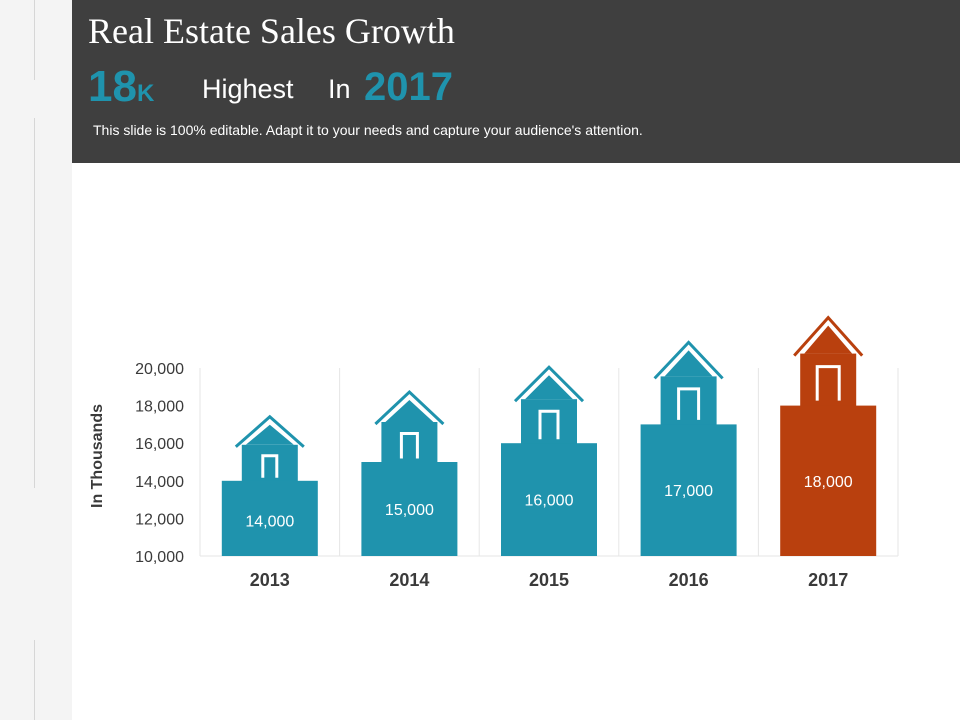 Image resolution: width=960 pixels, height=720 pixels. Describe the element at coordinates (271, 31) in the screenshot. I see `slide-title: Real Estate Sales Growth` at that location.